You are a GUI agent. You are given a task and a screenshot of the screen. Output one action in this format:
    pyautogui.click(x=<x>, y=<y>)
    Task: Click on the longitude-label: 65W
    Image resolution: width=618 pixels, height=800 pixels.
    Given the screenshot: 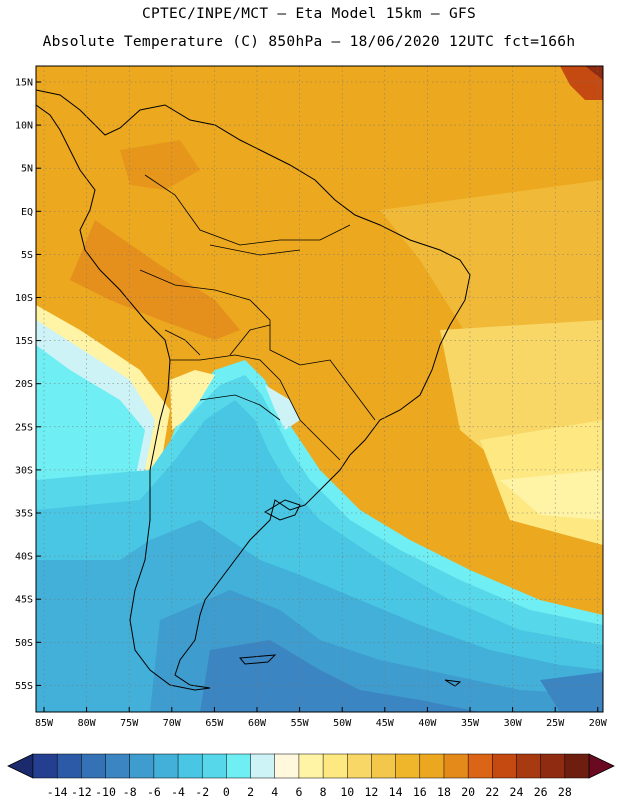 What is the action you would take?
    pyautogui.click(x=214, y=723)
    